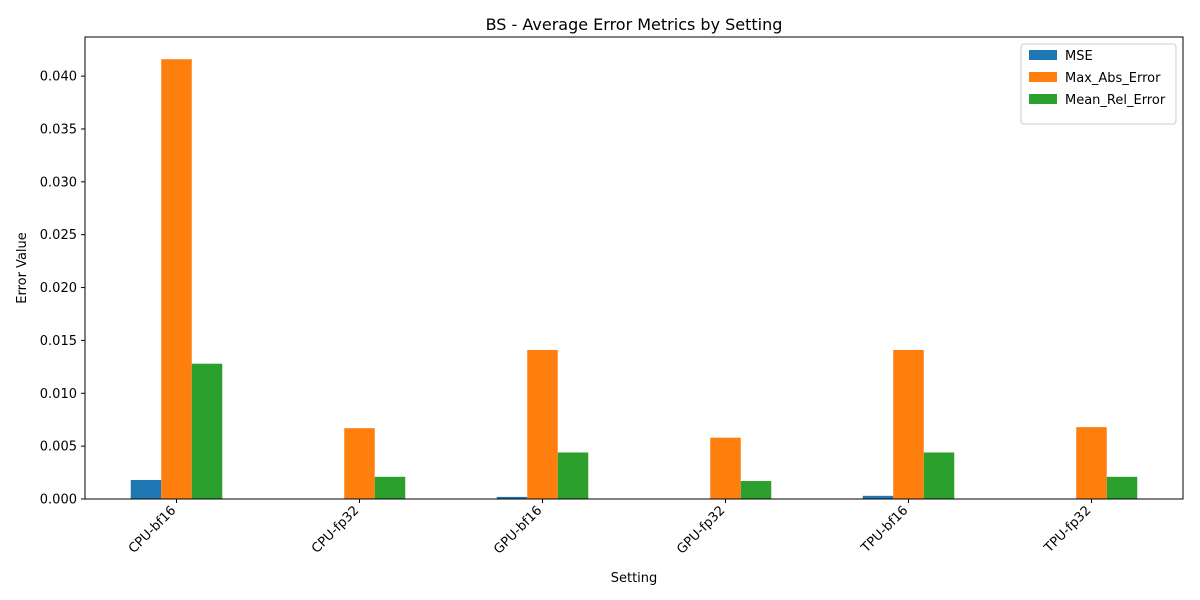 This screenshot has height=600, width=1200. I want to click on bar-max-abs-error-tpu-bf16, so click(908, 424).